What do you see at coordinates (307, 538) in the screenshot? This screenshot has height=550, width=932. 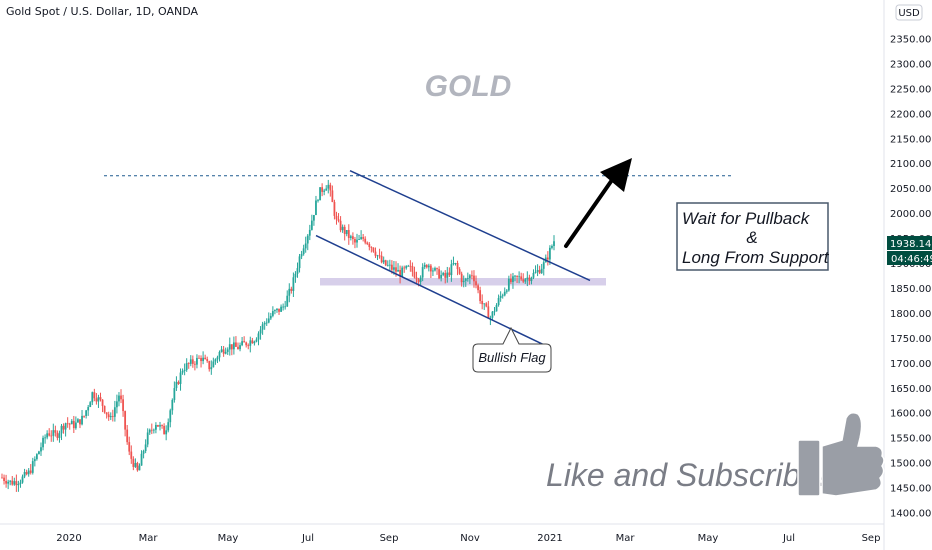 I see `x-tick-label: Jul` at bounding box center [307, 538].